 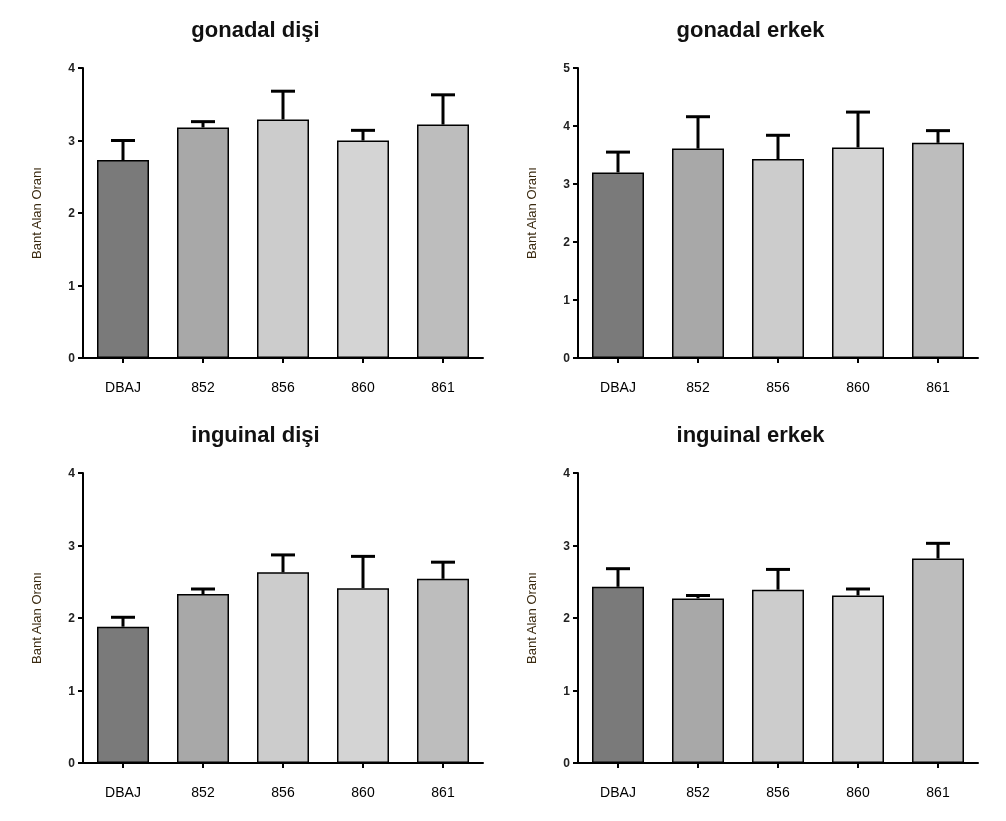 I want to click on chart-title: inguinal dişi, so click(x=255, y=434).